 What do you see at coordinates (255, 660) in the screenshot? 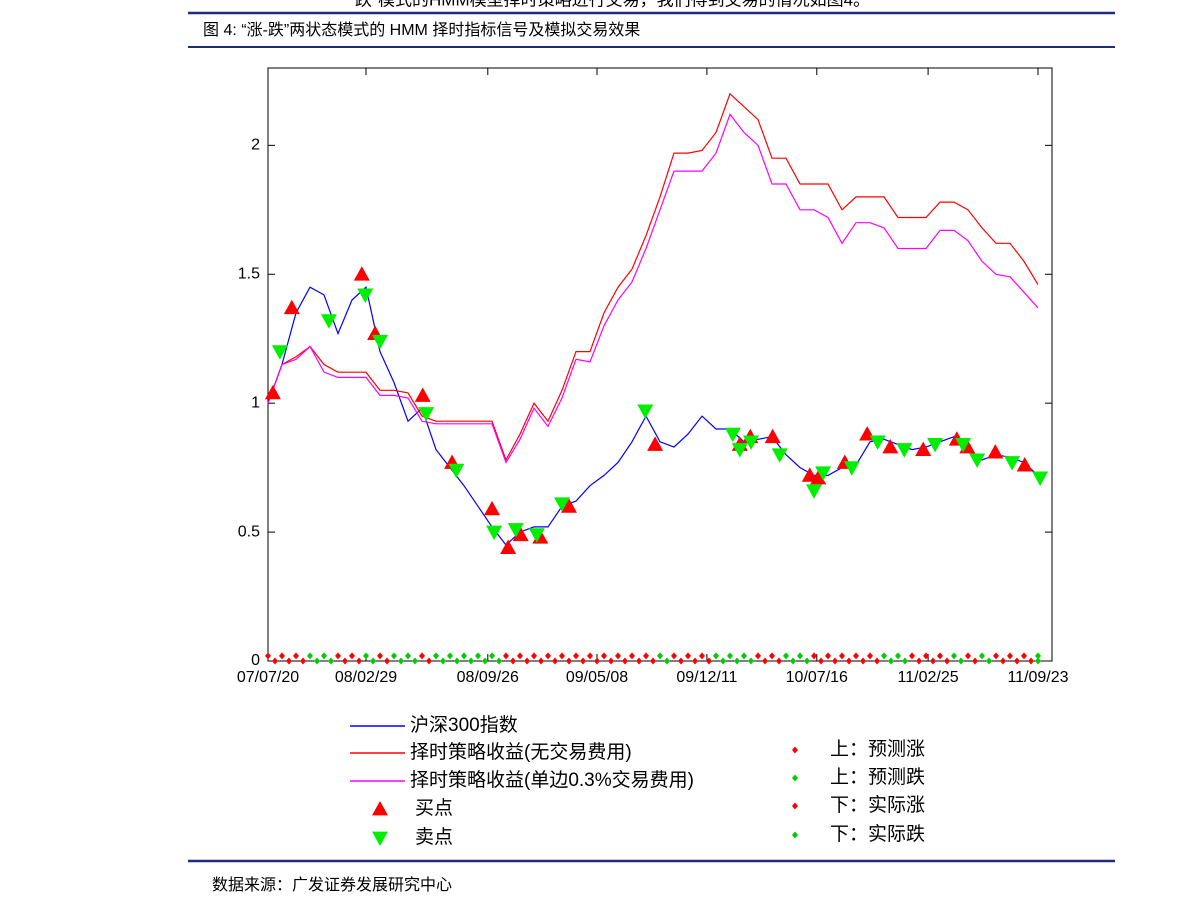
I see `y-tick-label: 0` at bounding box center [255, 660].